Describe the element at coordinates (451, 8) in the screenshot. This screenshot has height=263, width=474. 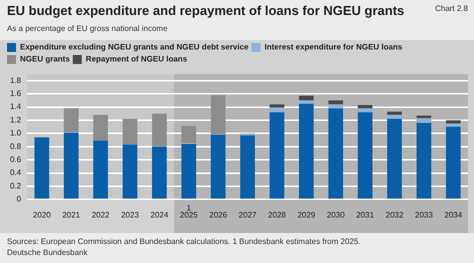
I see `caption: Chart 2.8` at that location.